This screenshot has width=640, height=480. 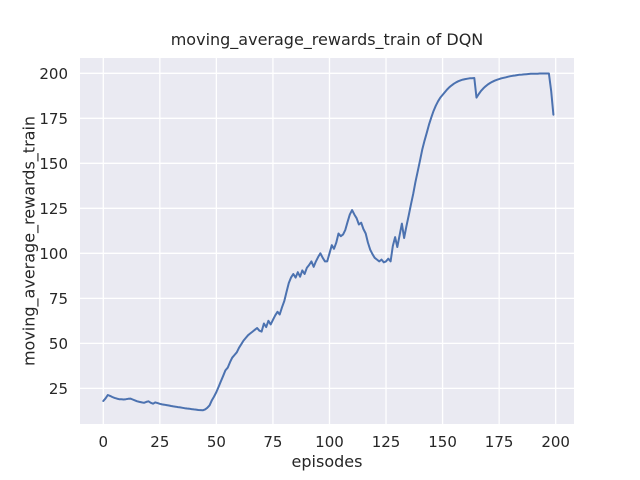 I want to click on y-tick-label: 200, so click(x=53, y=74).